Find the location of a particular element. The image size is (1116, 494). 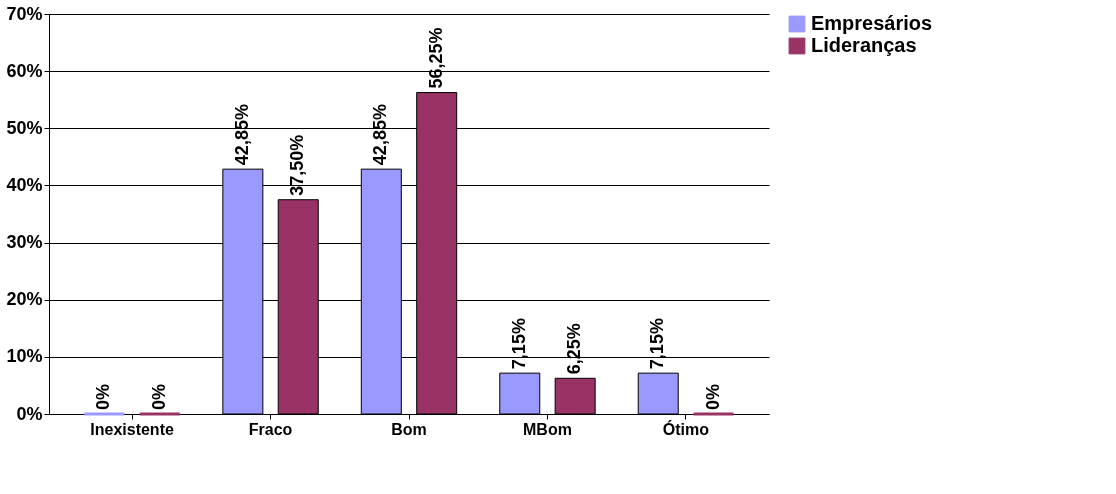

x-tick-label: Fraco is located at coordinates (270, 429).